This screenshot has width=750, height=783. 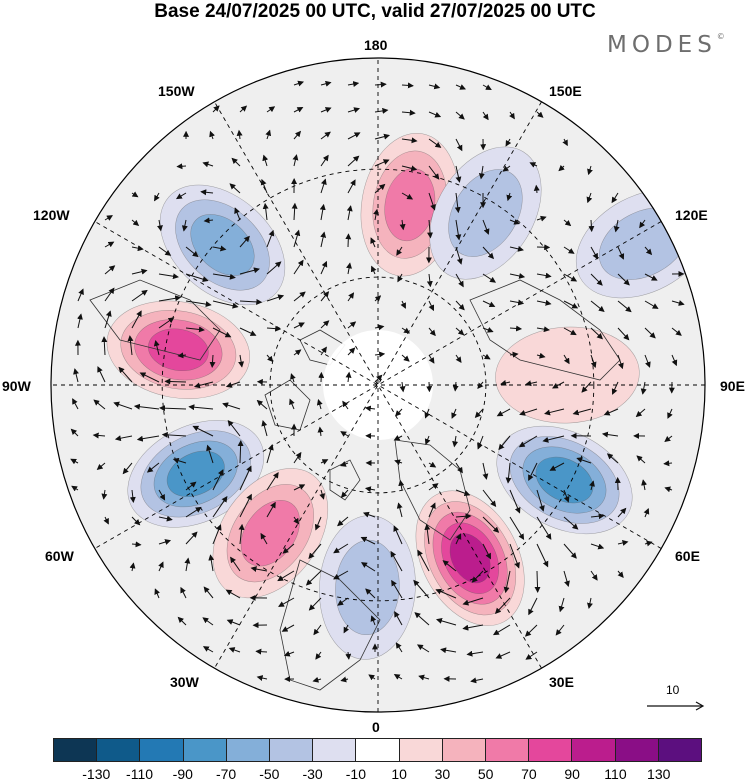 What do you see at coordinates (182, 774) in the screenshot?
I see `colorbar-label: -90` at bounding box center [182, 774].